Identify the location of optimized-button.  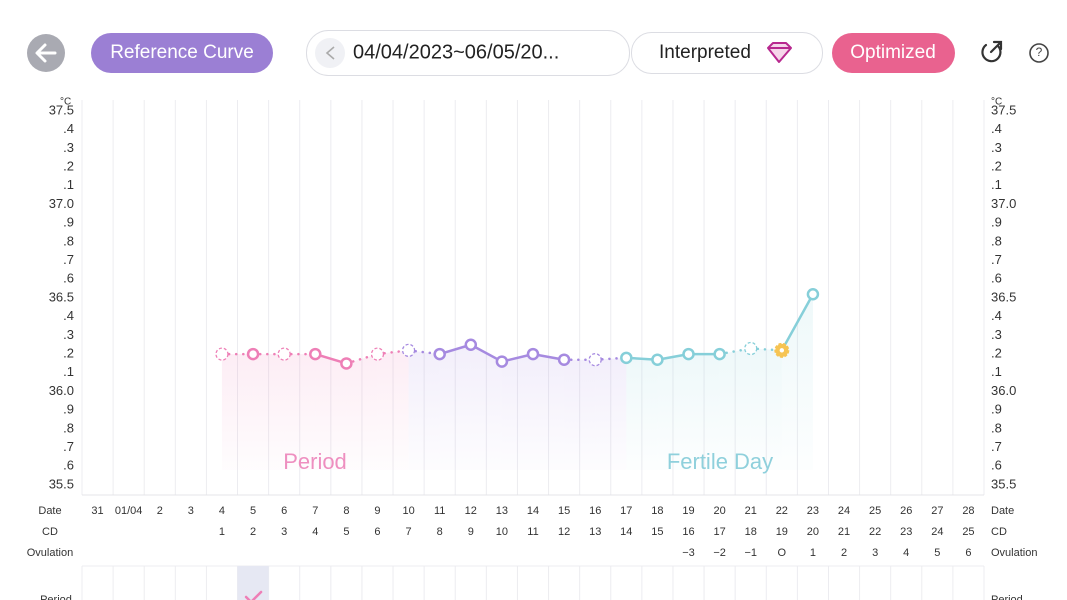
(893, 53).